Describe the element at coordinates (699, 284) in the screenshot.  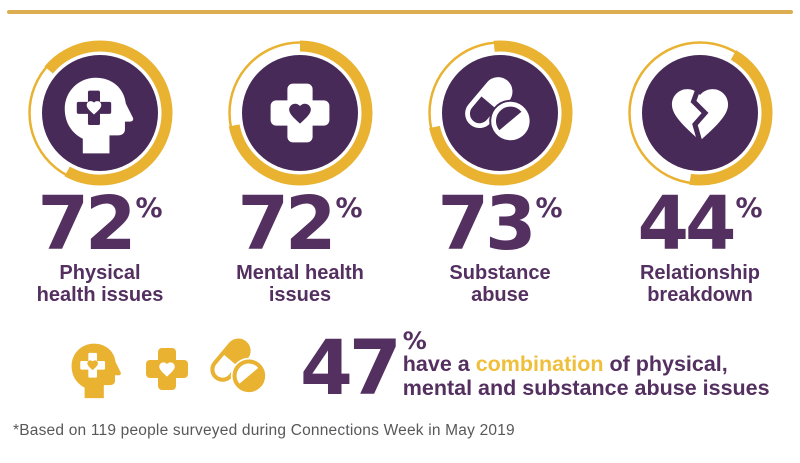
I see `stat-label: Relationship breakdown` at that location.